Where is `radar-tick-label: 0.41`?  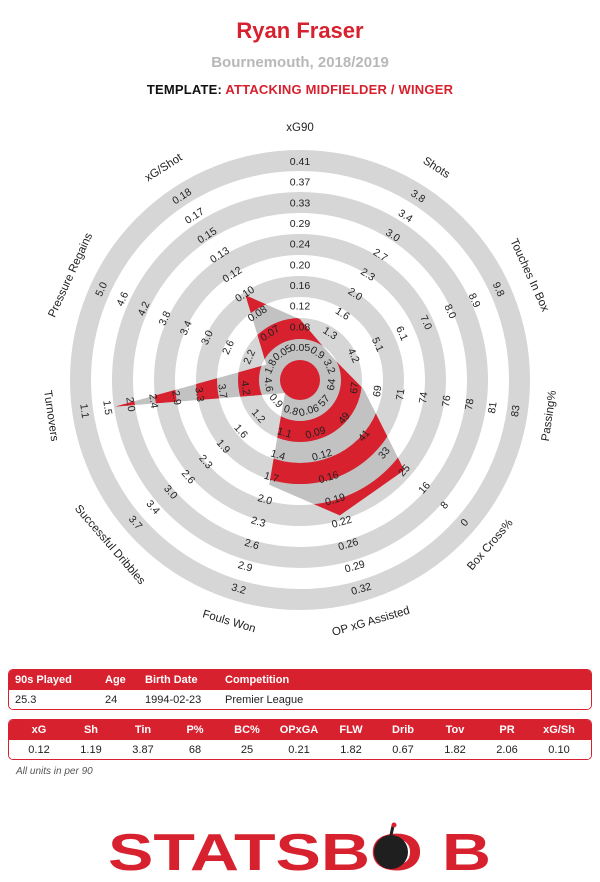
radar-tick-label: 0.41 is located at coordinates (300, 162).